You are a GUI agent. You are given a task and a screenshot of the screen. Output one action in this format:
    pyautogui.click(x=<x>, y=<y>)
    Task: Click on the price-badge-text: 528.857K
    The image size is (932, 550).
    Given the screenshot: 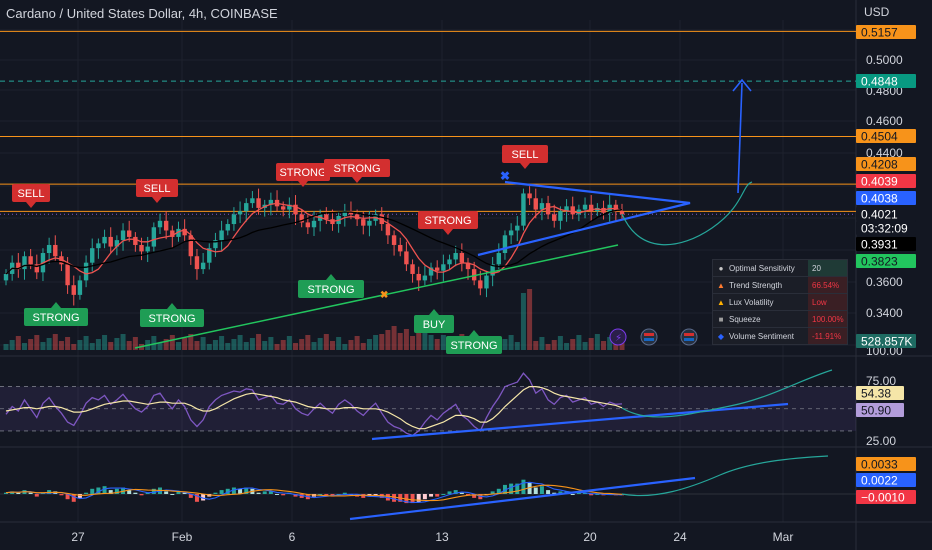 What is the action you would take?
    pyautogui.click(x=886, y=342)
    